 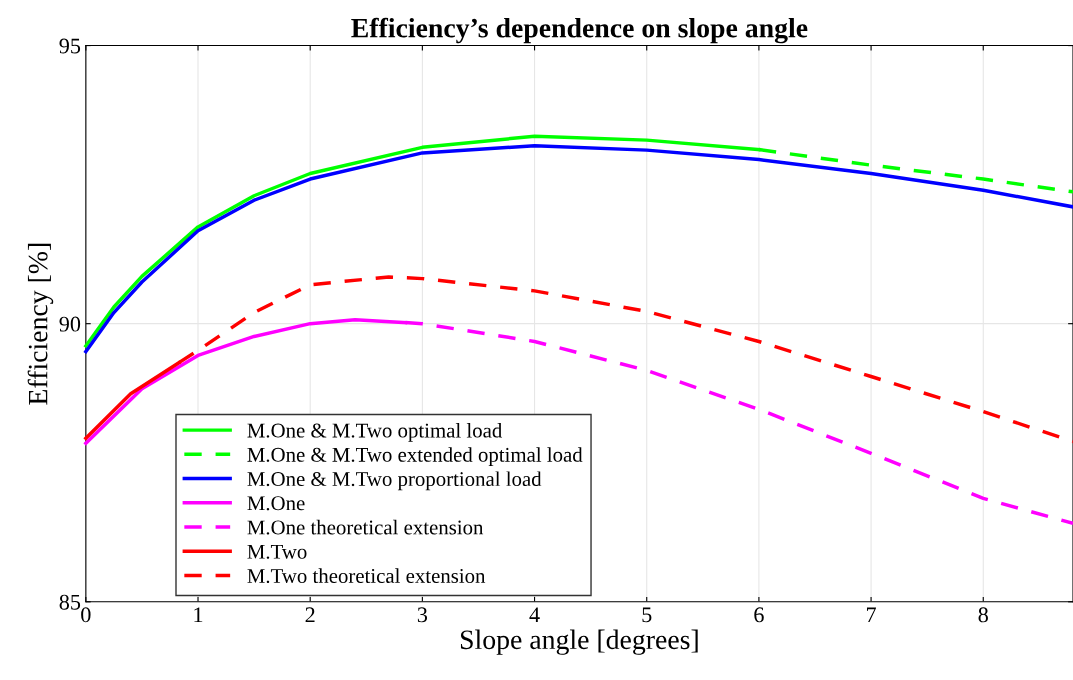 I want to click on chart-title: Efficiency’s dependence on slope angle, so click(x=579, y=30).